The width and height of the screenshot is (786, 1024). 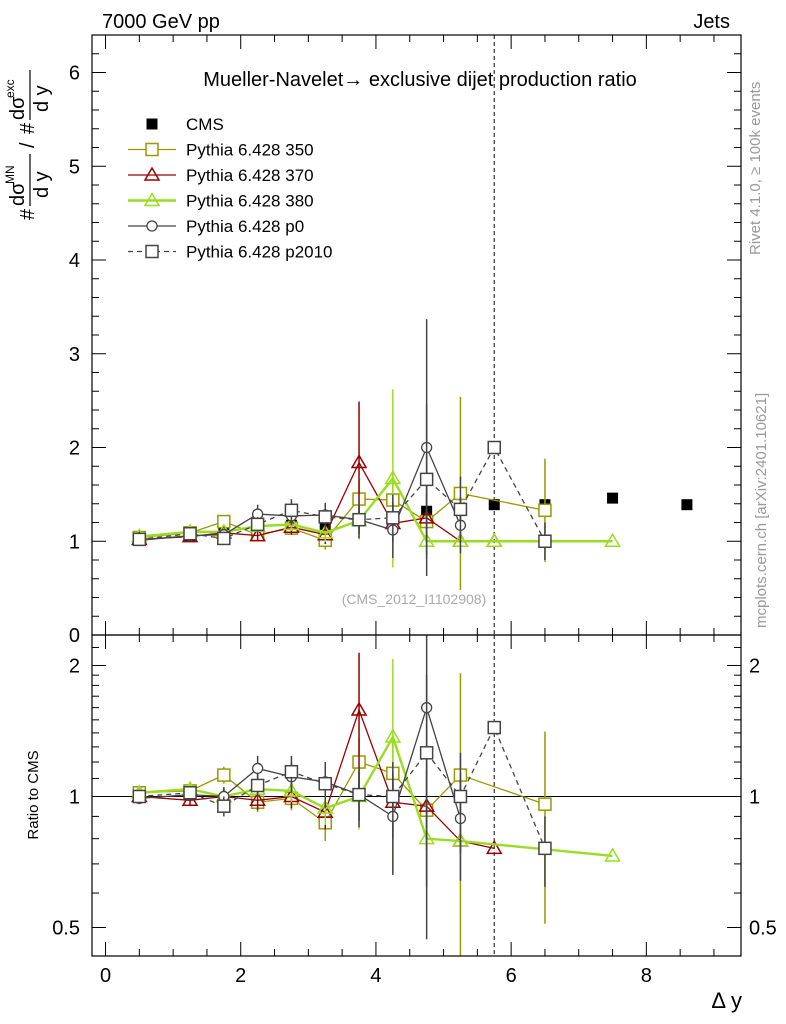 I want to click on ratio-tick-label-left: 0.5, so click(x=66, y=928).